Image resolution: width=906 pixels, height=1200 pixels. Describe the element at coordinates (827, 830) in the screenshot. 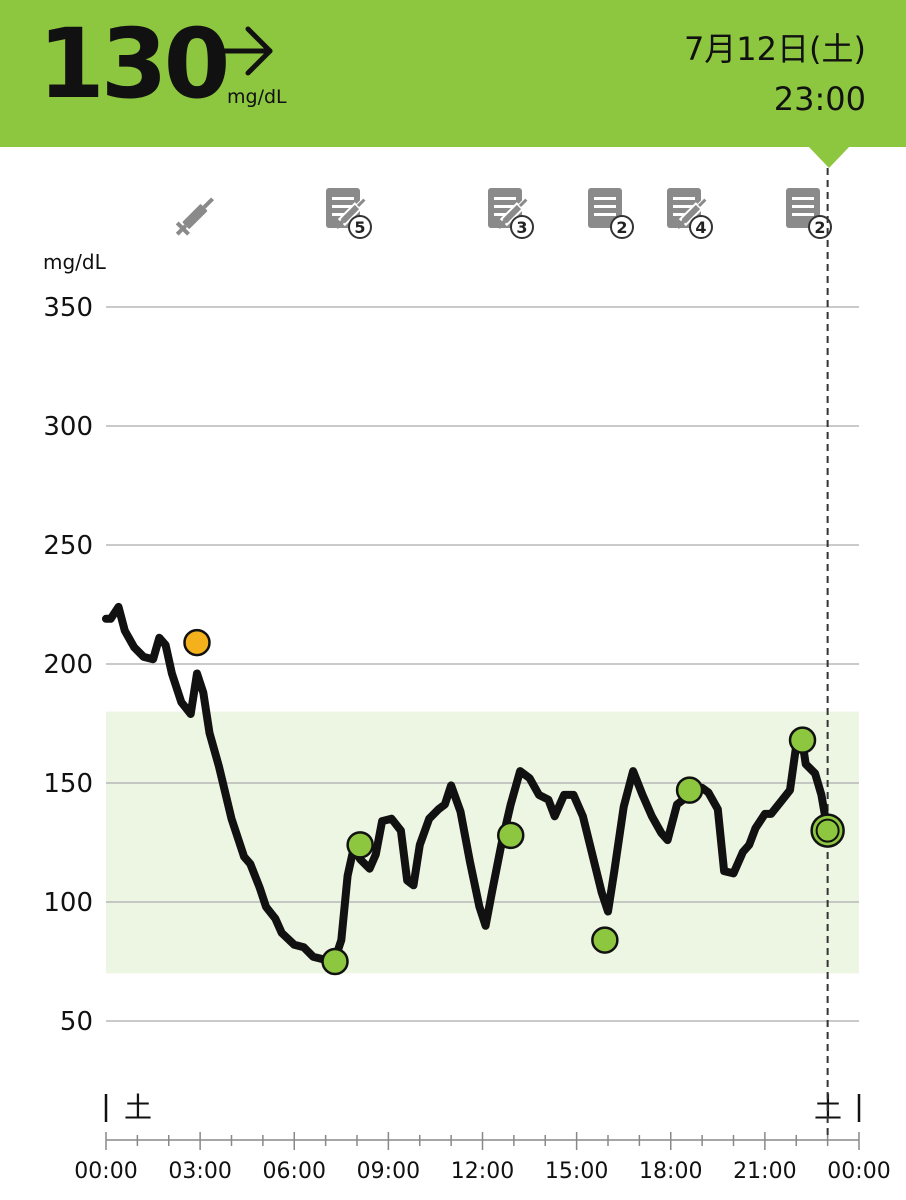

I see `current-reading-marker-inner` at that location.